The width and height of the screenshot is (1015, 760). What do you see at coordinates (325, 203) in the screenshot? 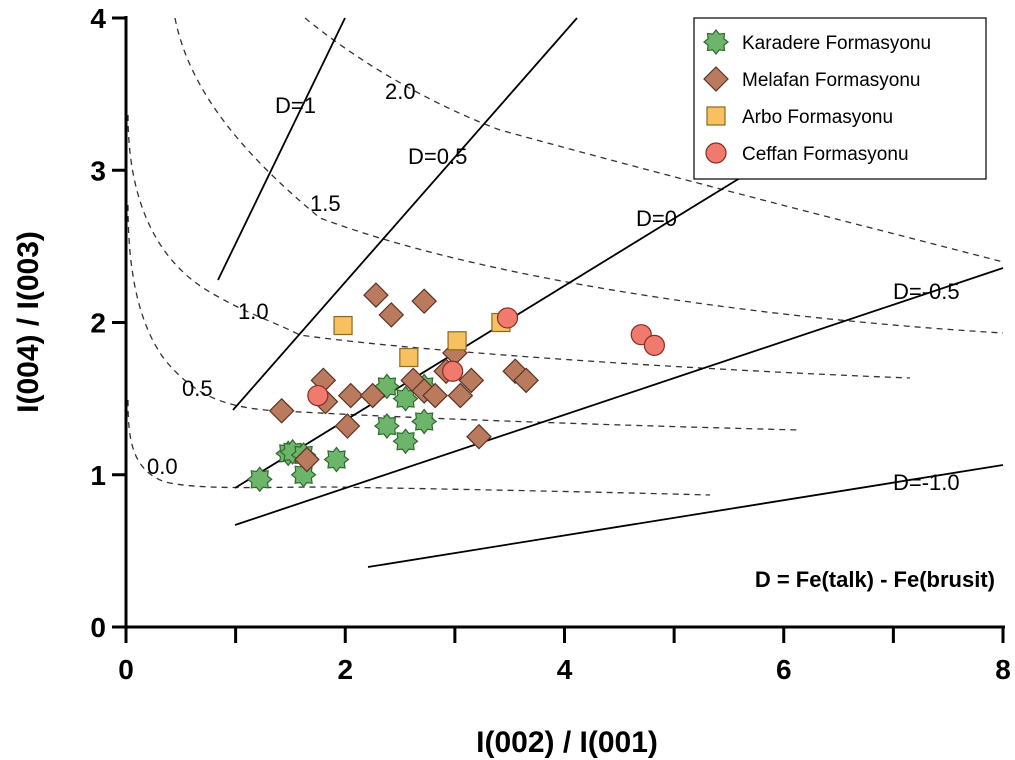
I see `label-curve-1-5: 1.5` at bounding box center [325, 203].